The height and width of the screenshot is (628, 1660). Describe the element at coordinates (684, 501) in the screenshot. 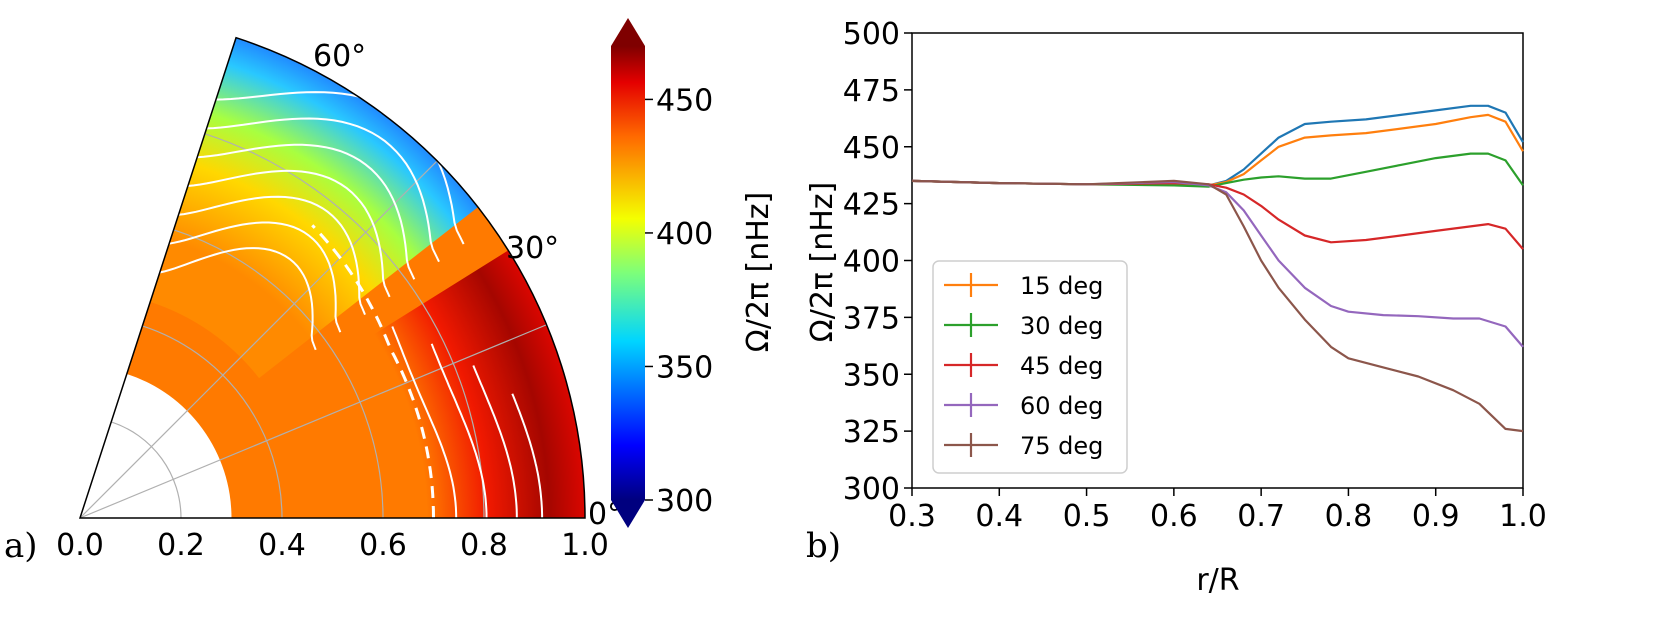

I see `colorbar-tick-label: 300` at that location.